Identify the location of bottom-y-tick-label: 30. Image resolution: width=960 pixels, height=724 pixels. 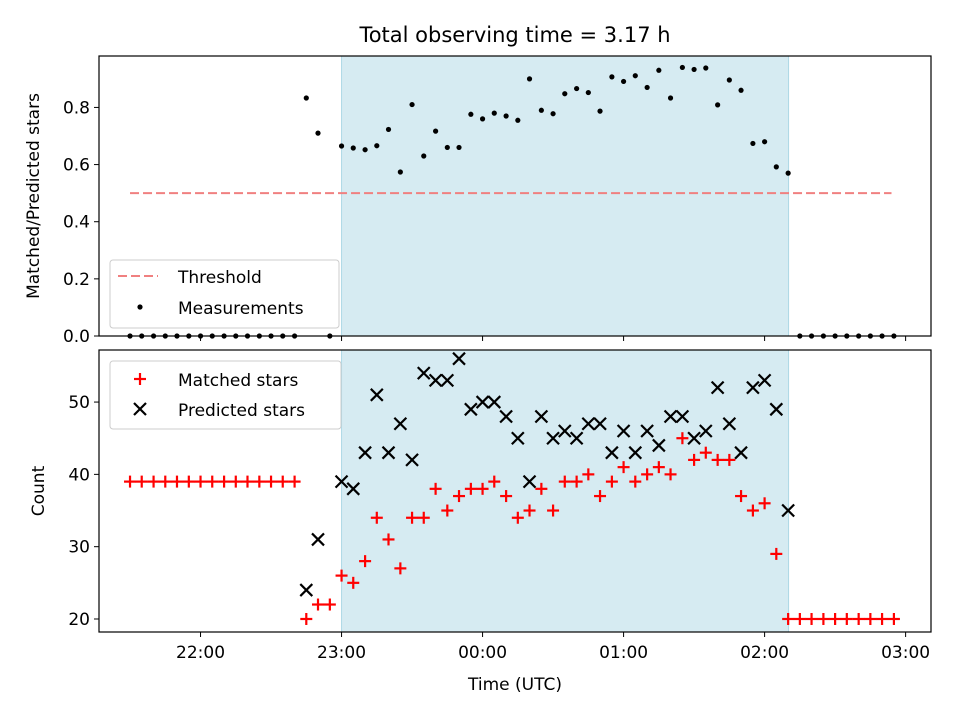
(79, 548).